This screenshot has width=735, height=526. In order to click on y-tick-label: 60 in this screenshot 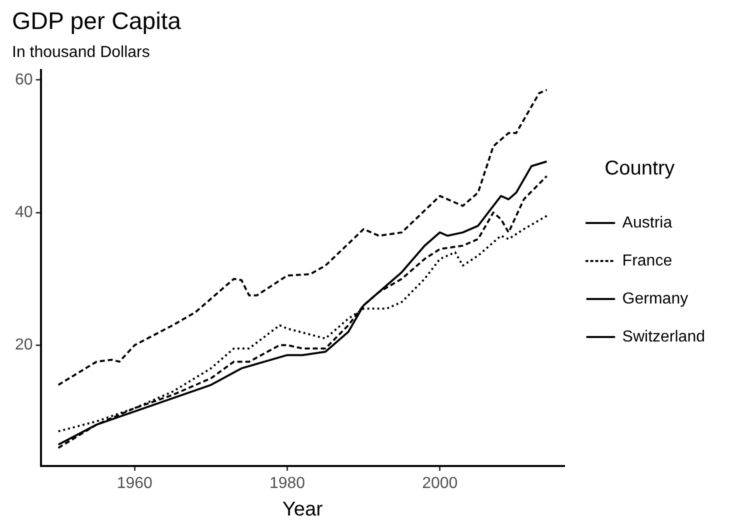, I will do `click(24, 79)`.